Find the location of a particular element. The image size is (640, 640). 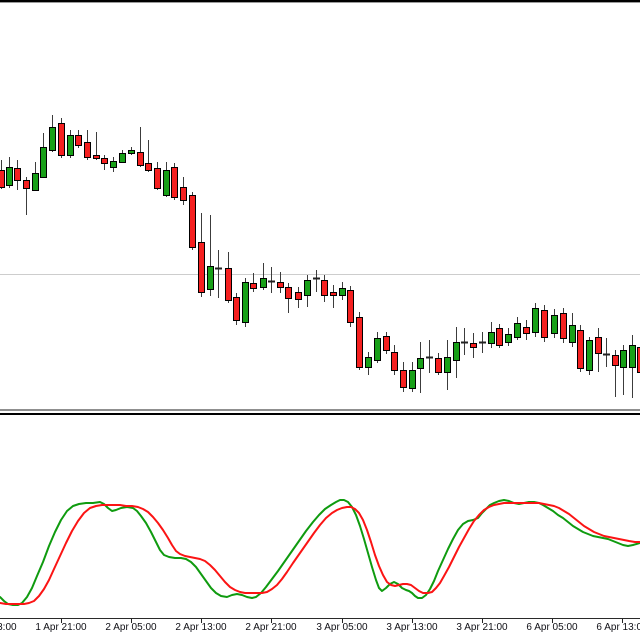

time-axis-line is located at coordinates (320, 618).